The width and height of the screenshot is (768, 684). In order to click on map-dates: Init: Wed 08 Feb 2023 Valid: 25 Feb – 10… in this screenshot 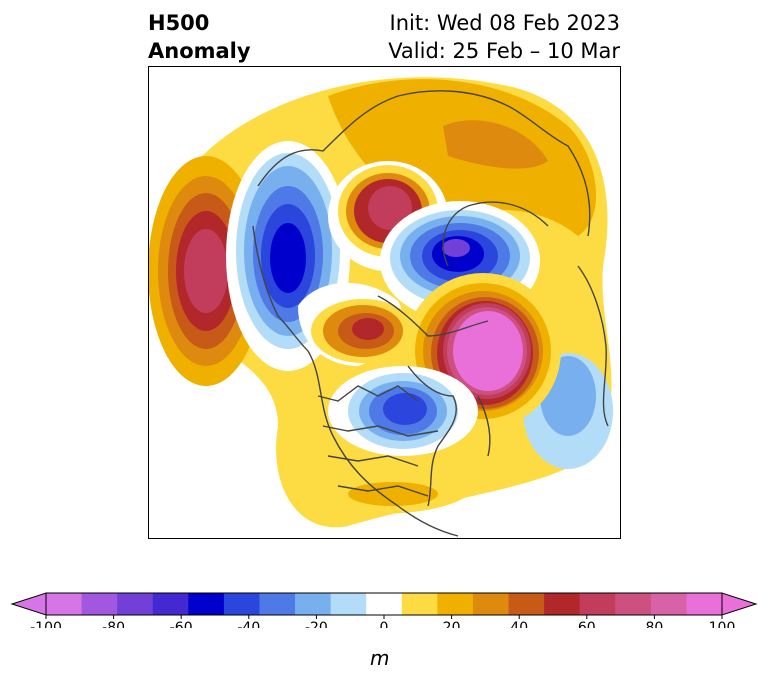, I will do `click(504, 37)`.